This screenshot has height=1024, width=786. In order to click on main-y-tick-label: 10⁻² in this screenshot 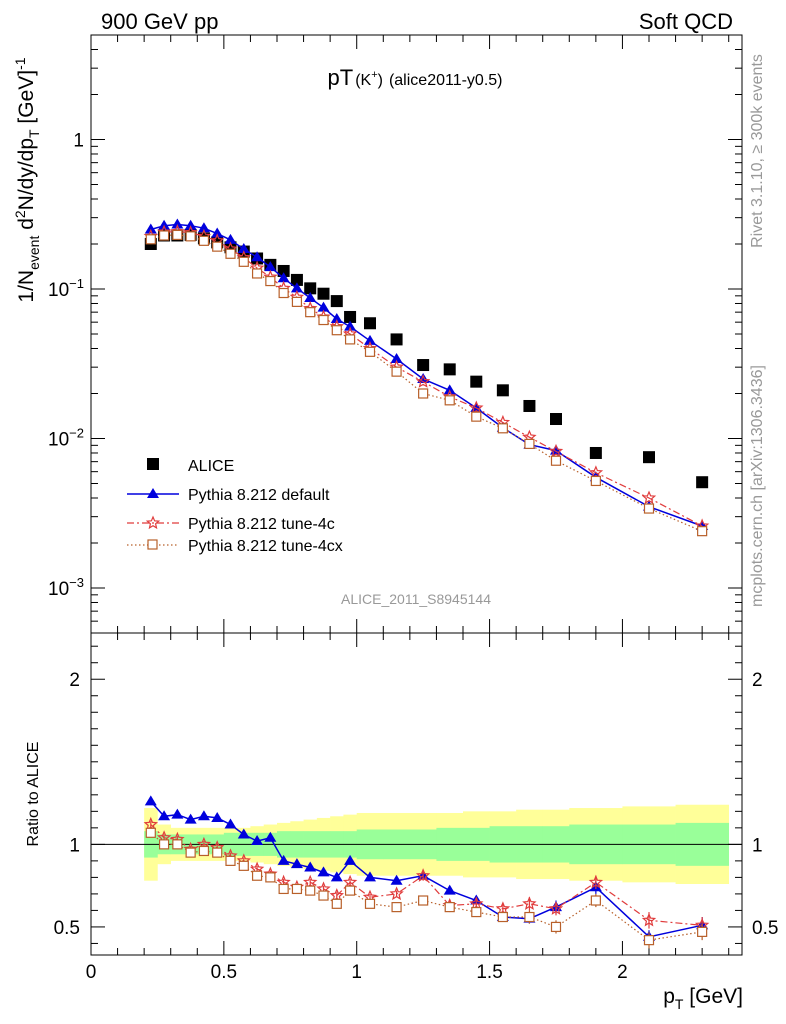, I will do `click(66, 437)`.